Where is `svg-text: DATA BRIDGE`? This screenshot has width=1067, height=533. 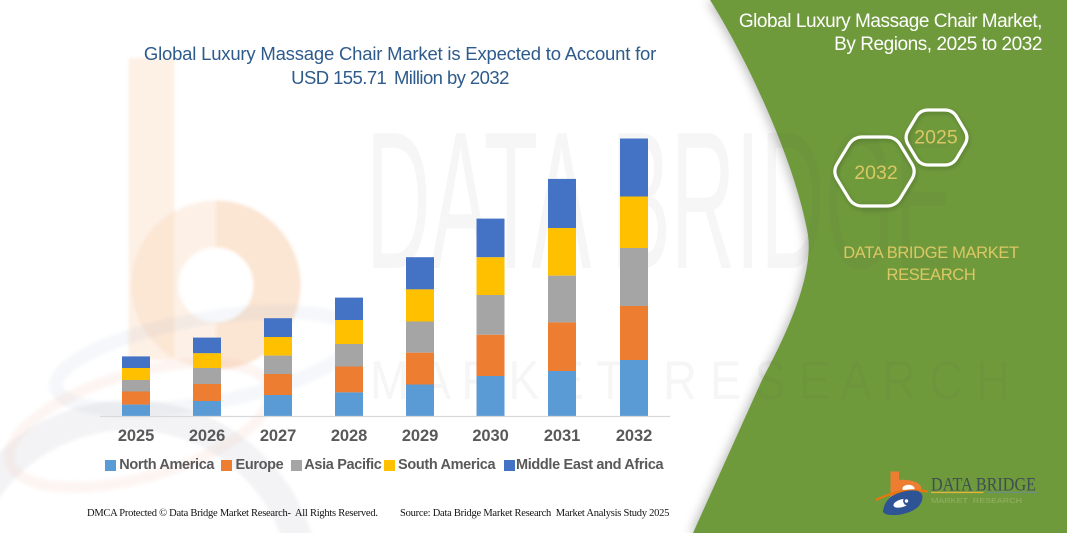 svg-text: DATA BRIDGE is located at coordinates (983, 484).